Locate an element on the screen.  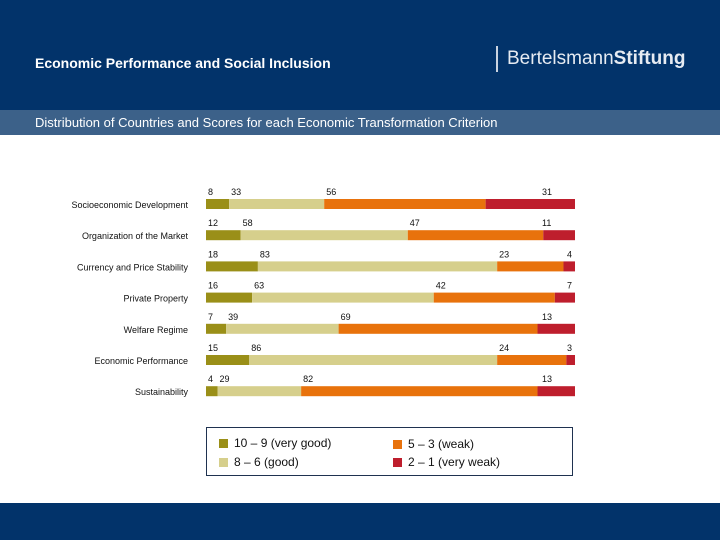
category-label: Socioeconomic Development is located at coordinates (129, 205).